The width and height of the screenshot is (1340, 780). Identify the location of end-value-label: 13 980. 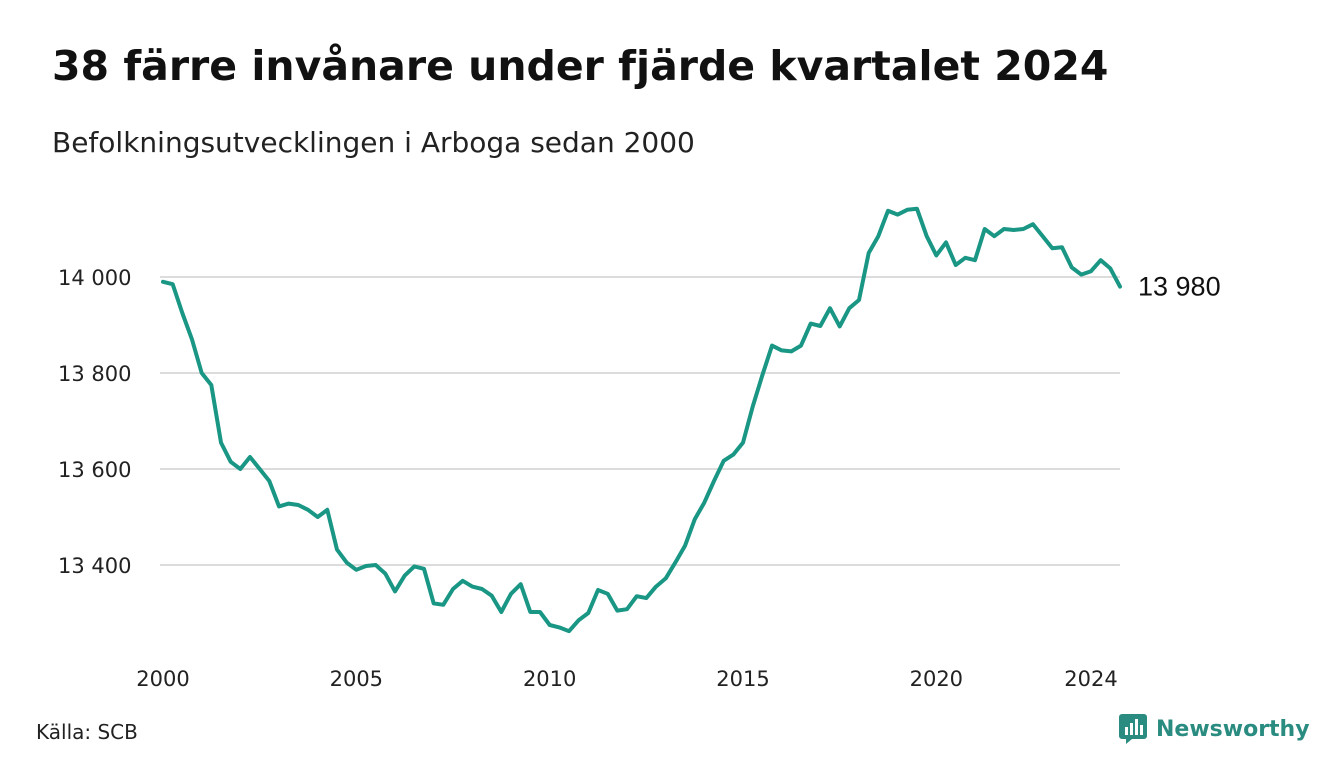
(1179, 287).